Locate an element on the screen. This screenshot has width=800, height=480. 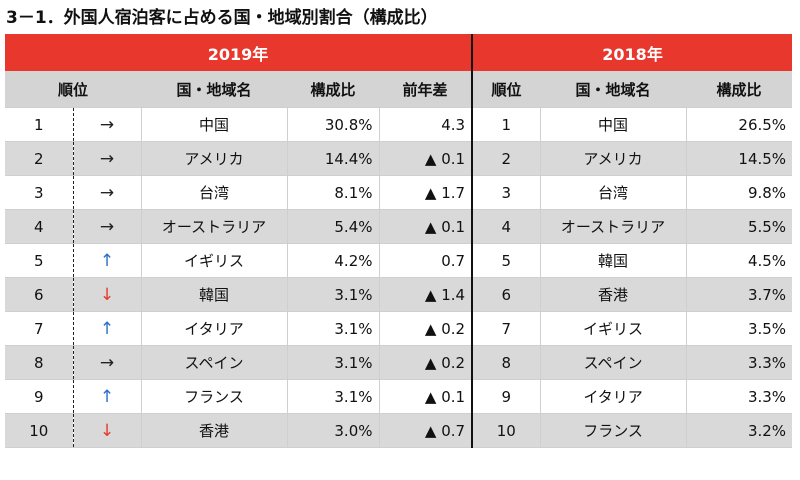
share-2019: 3.0% is located at coordinates (332, 430).